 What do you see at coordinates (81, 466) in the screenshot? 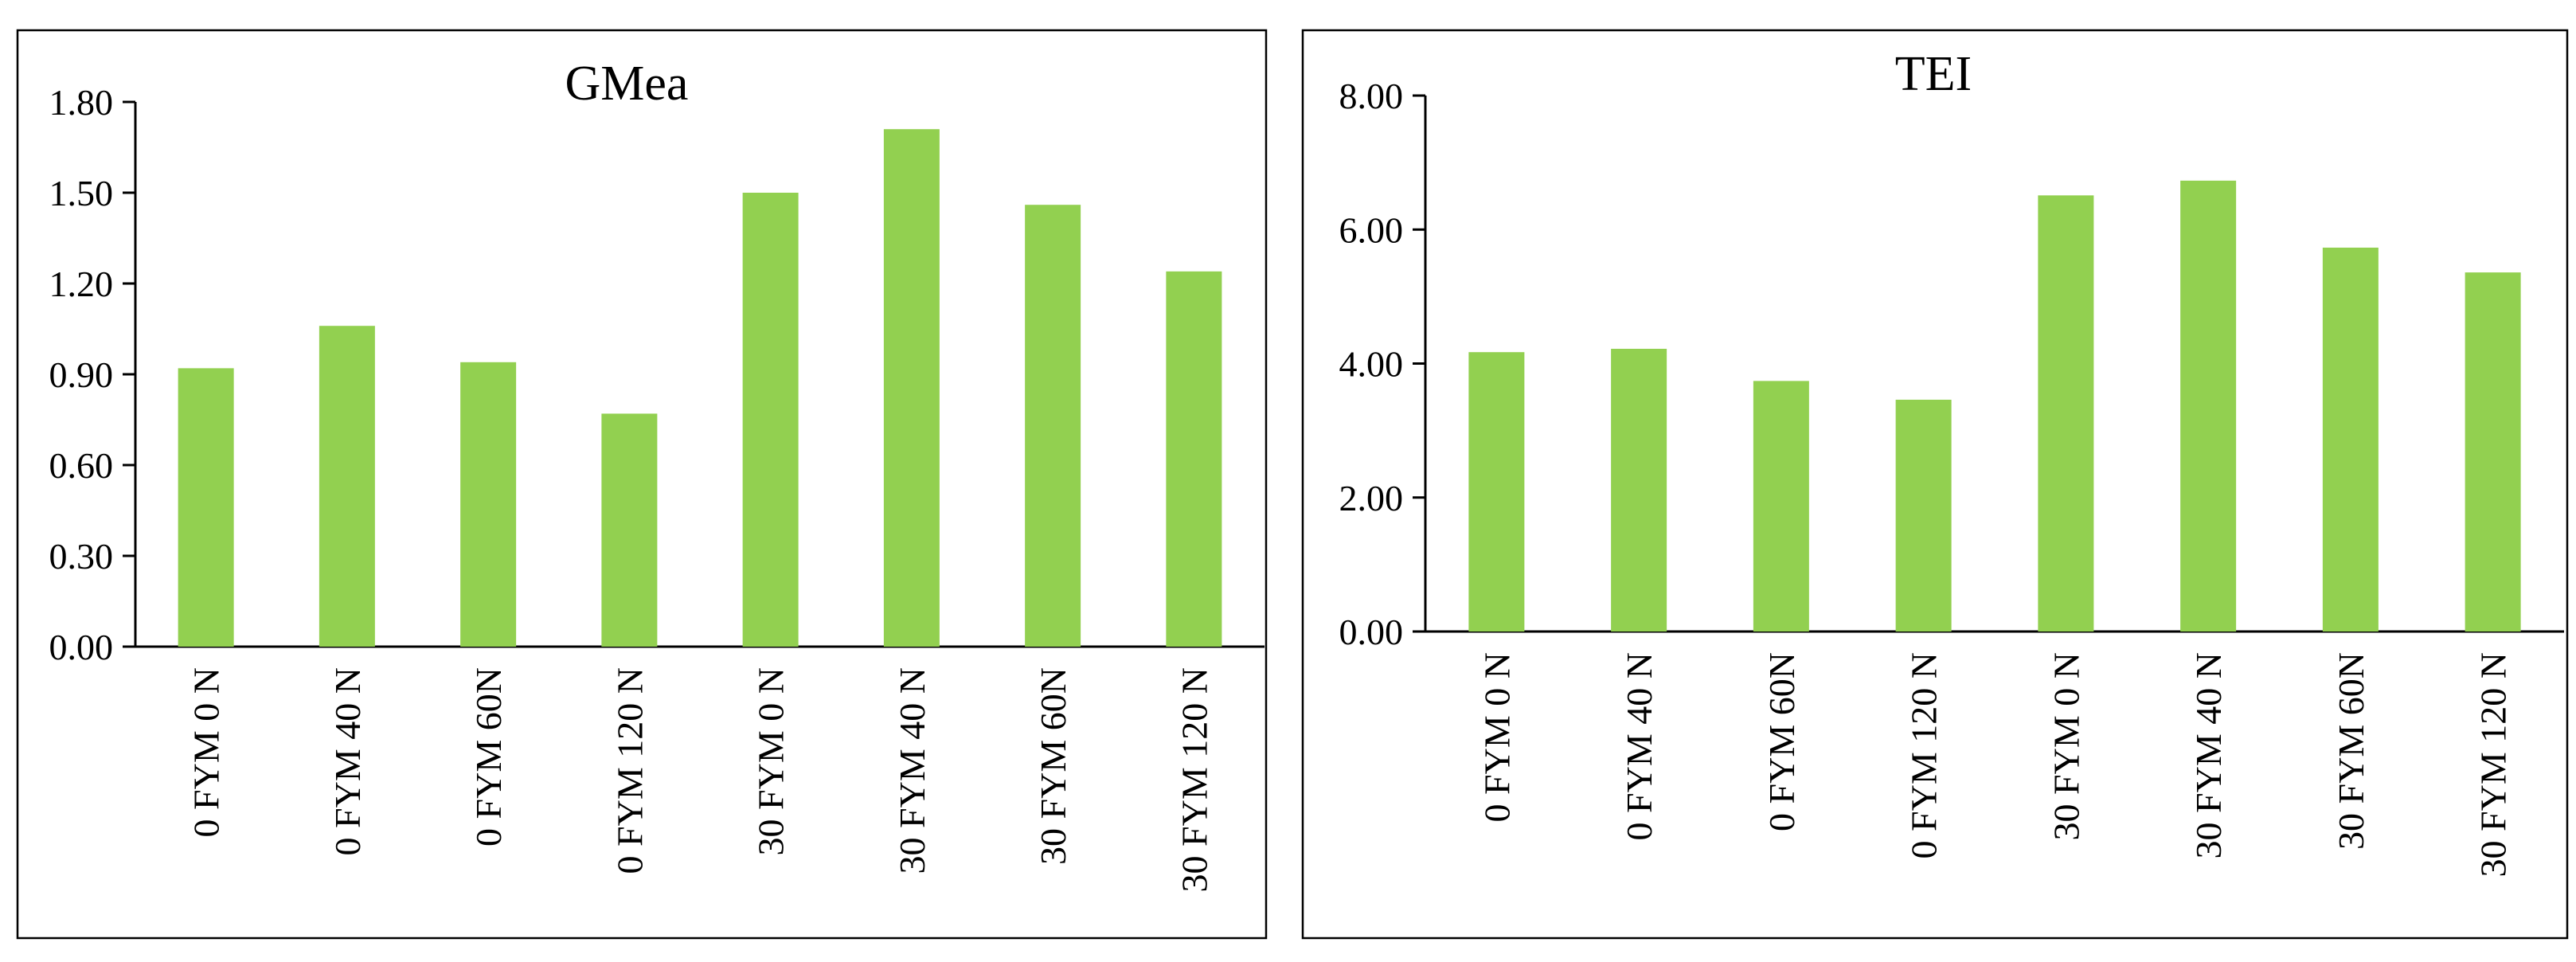
I see `y-tick-label: 0.60` at bounding box center [81, 466].